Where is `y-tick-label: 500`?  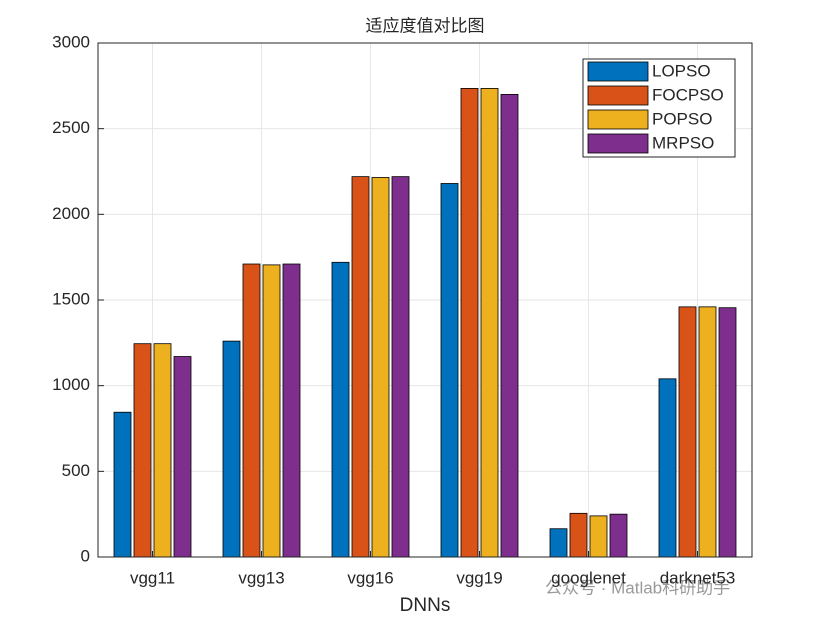 y-tick-label: 500 is located at coordinates (76, 470).